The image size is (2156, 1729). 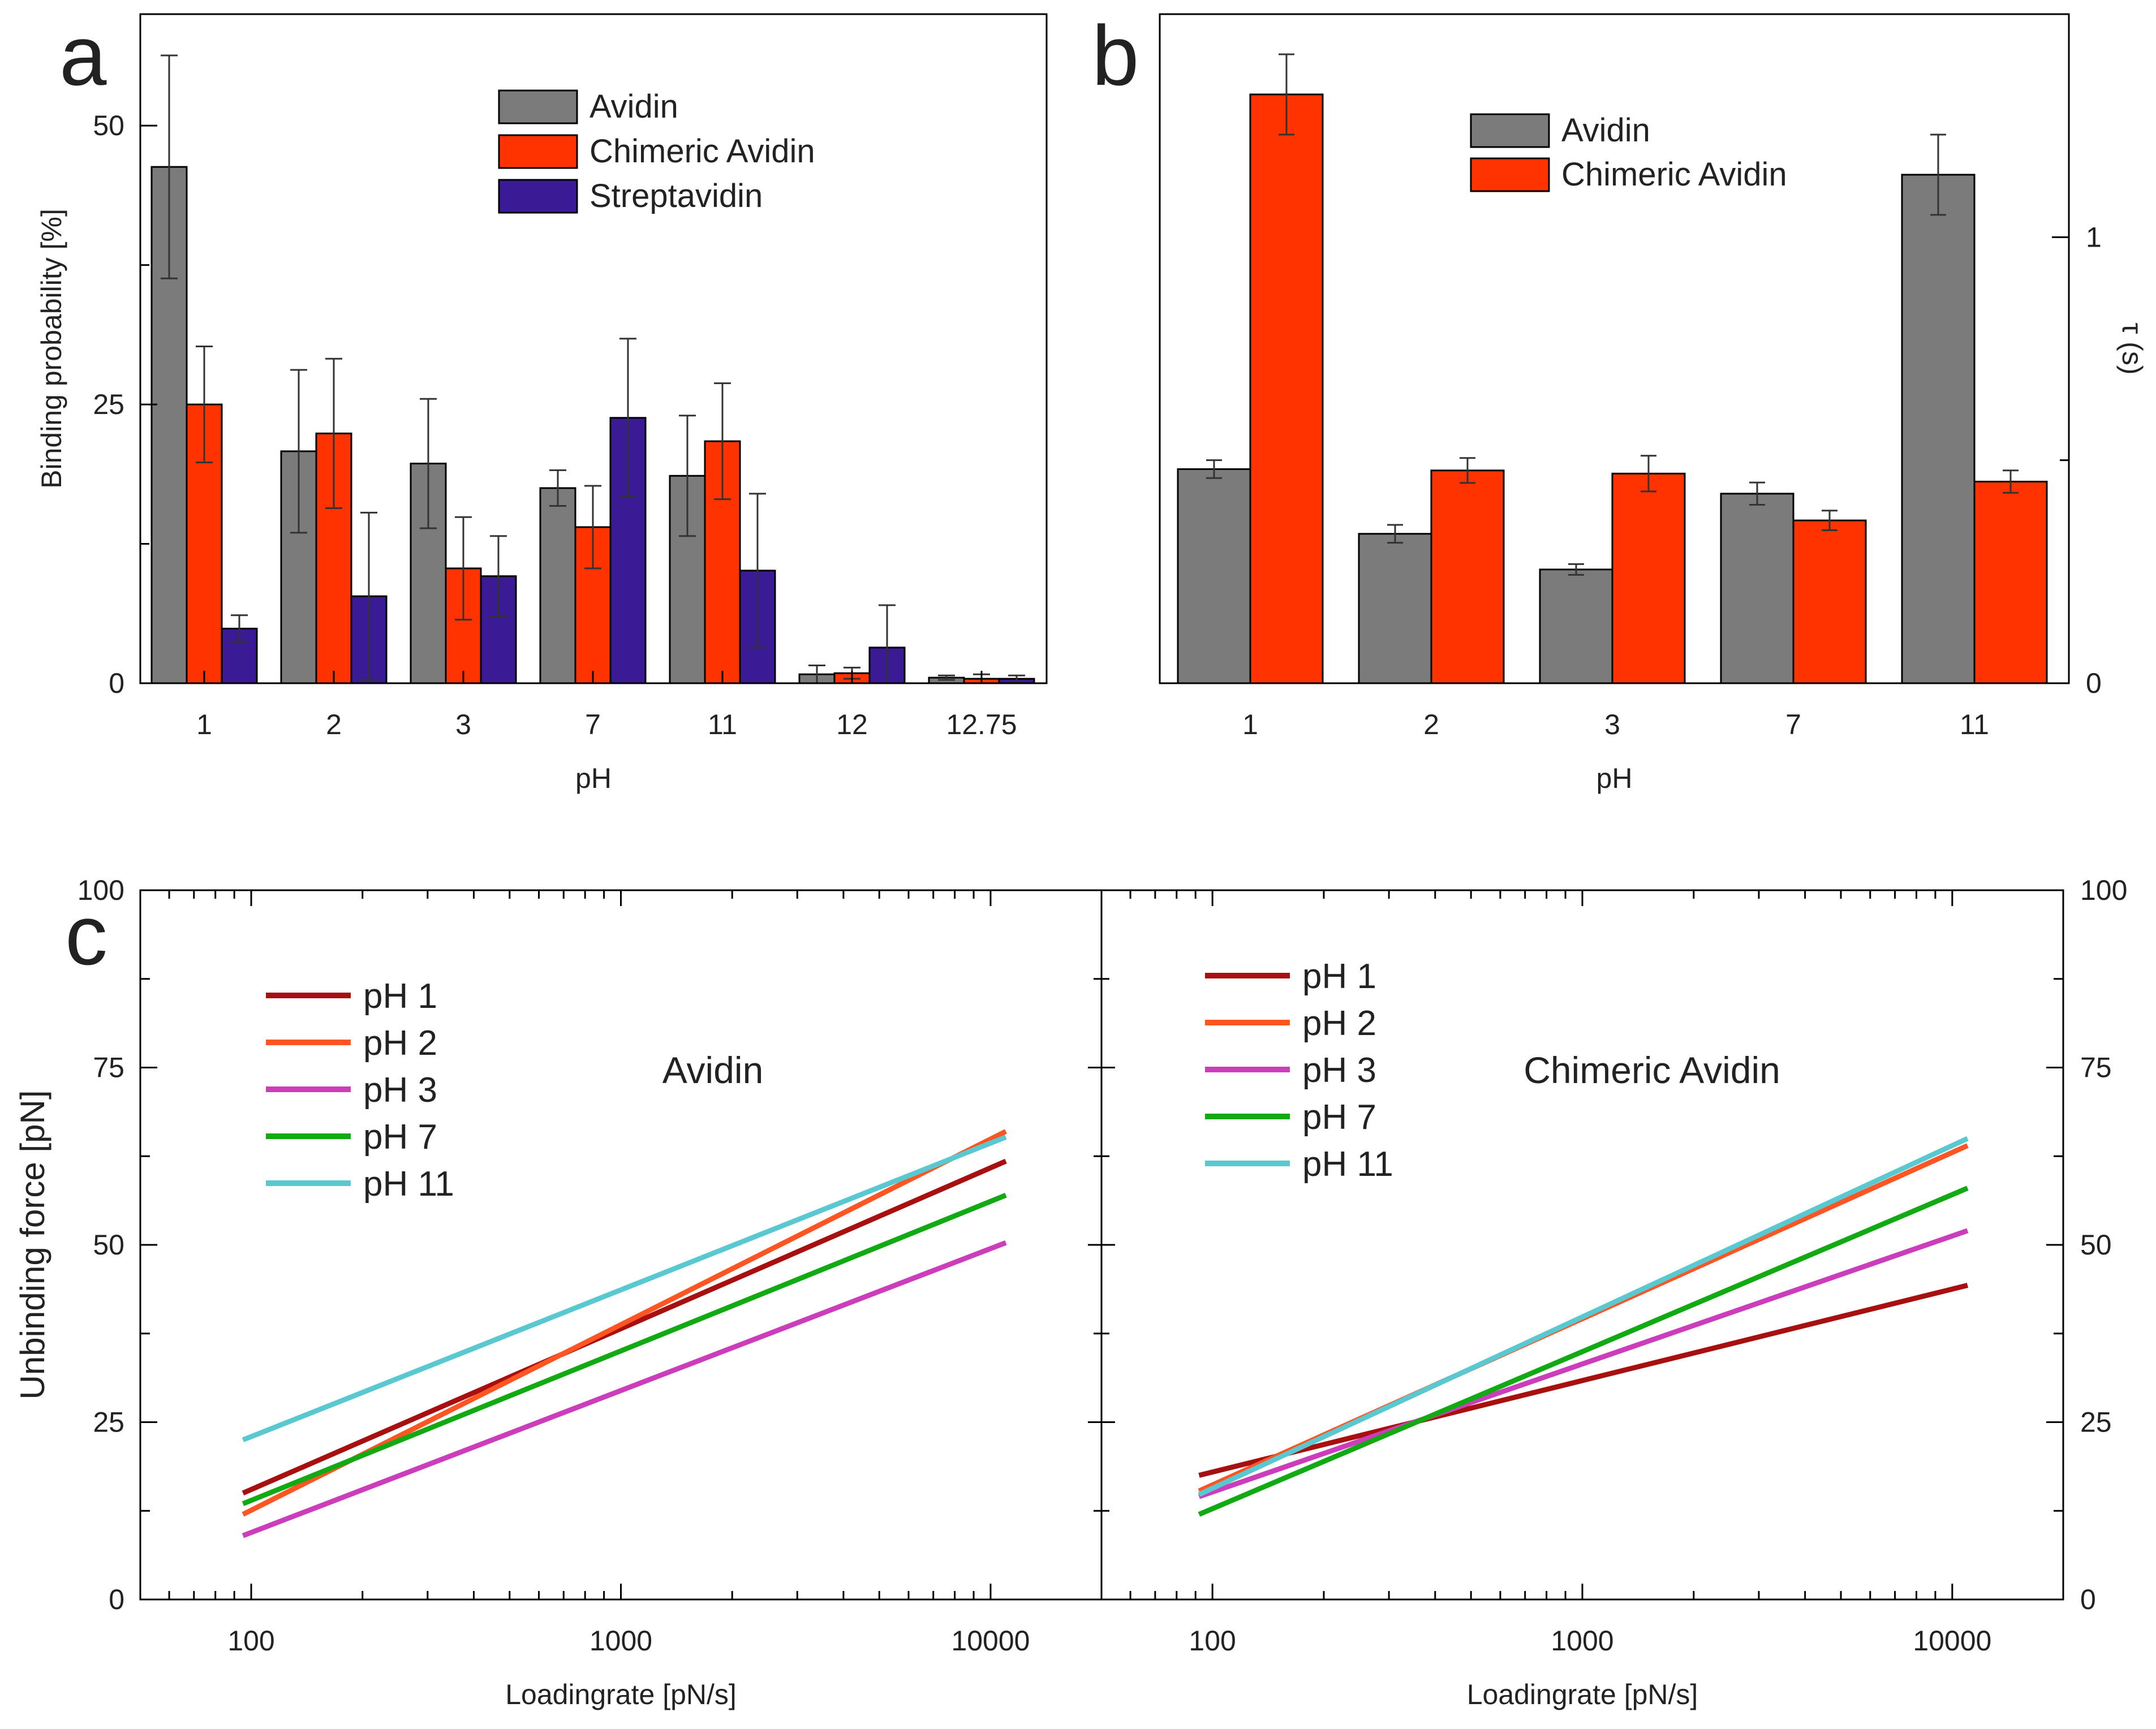 I want to click on bar-b-chimeric-avidin-ph1, so click(x=1286, y=388).